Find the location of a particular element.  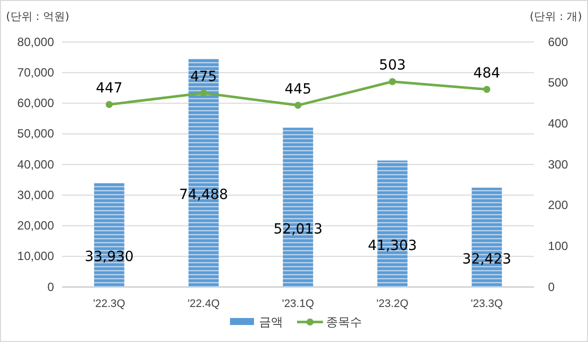

x-tick-label: '23.3Q is located at coordinates (487, 304).